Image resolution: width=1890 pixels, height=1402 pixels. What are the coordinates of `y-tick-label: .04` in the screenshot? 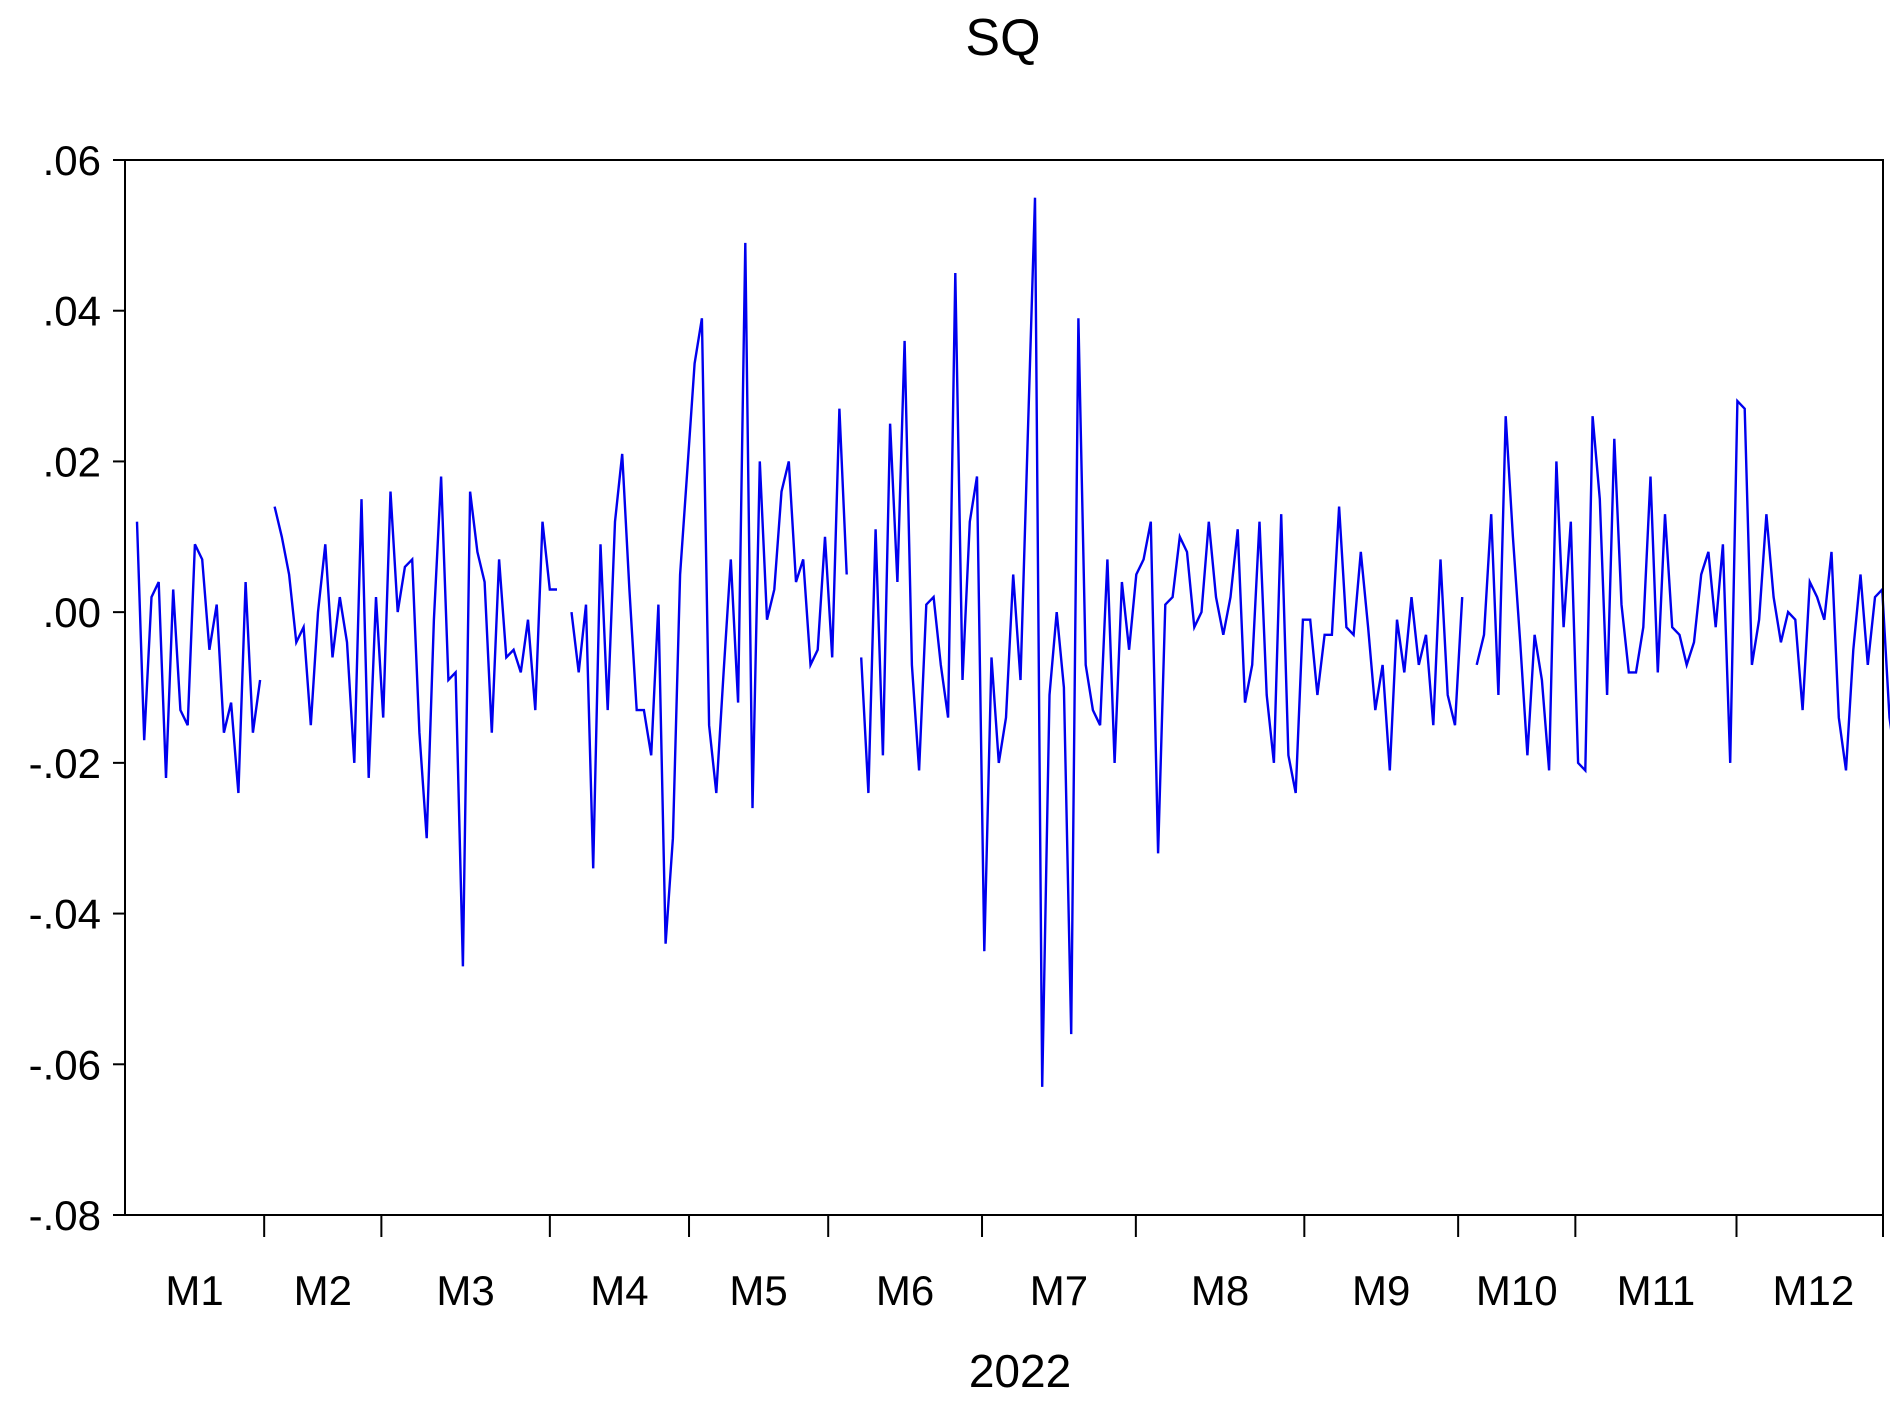 It's located at (72, 311).